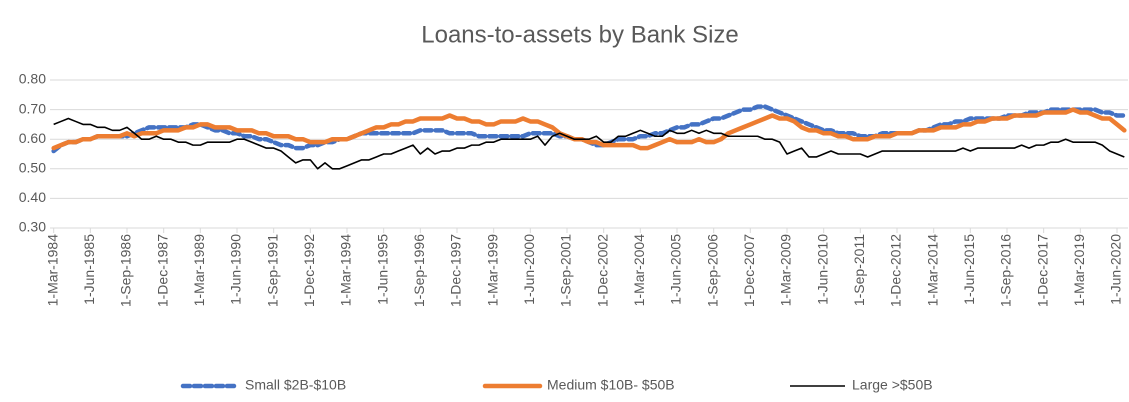  What do you see at coordinates (382, 269) in the screenshot?
I see `x-tick-label: 1-Jun-1995` at bounding box center [382, 269].